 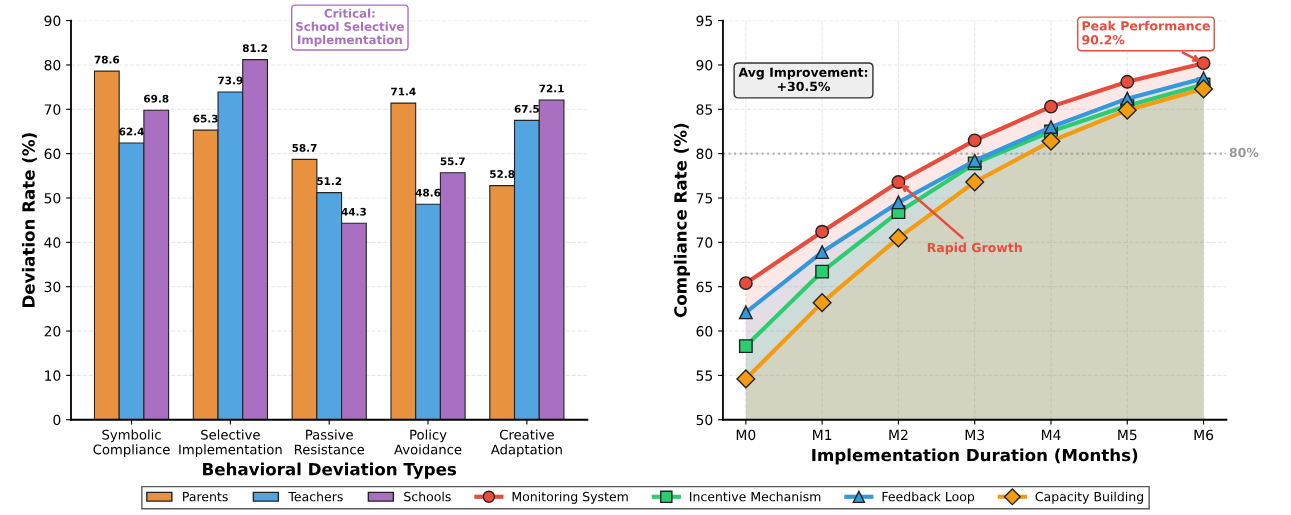 I want to click on legend-label: Schools, so click(x=427, y=496).